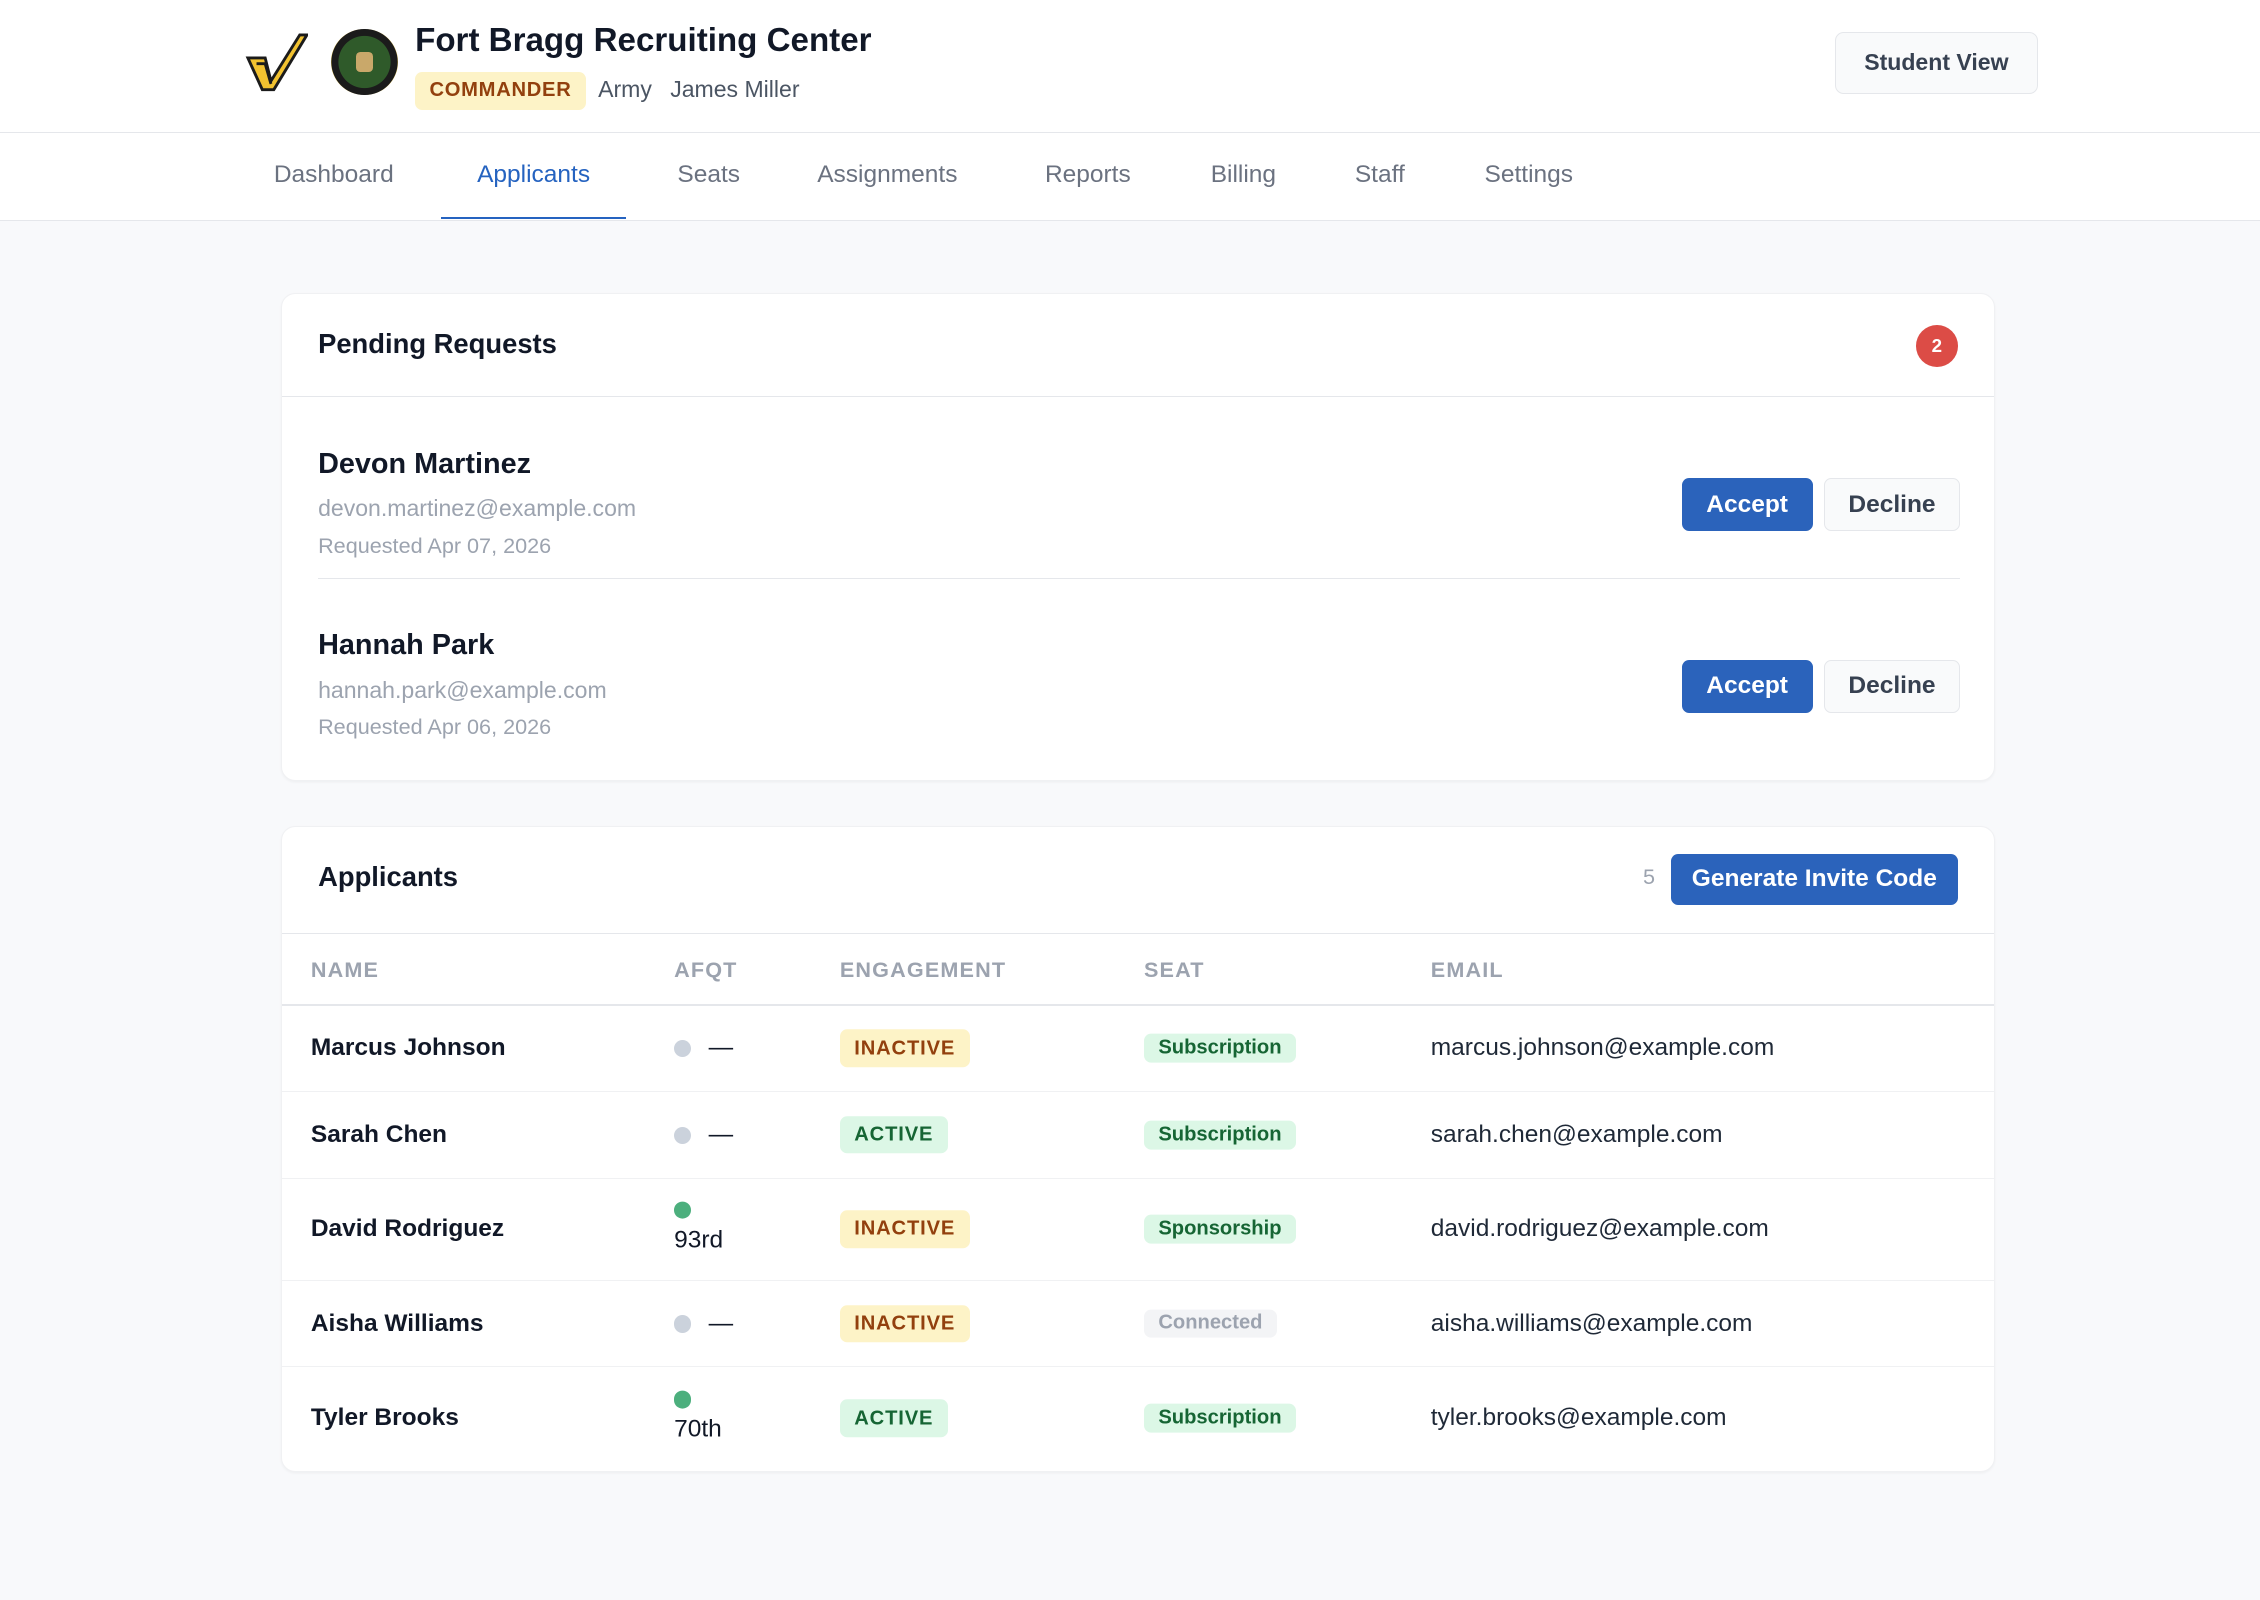 This screenshot has width=2260, height=1600. What do you see at coordinates (698, 1430) in the screenshot?
I see `afqt-value: 70th` at bounding box center [698, 1430].